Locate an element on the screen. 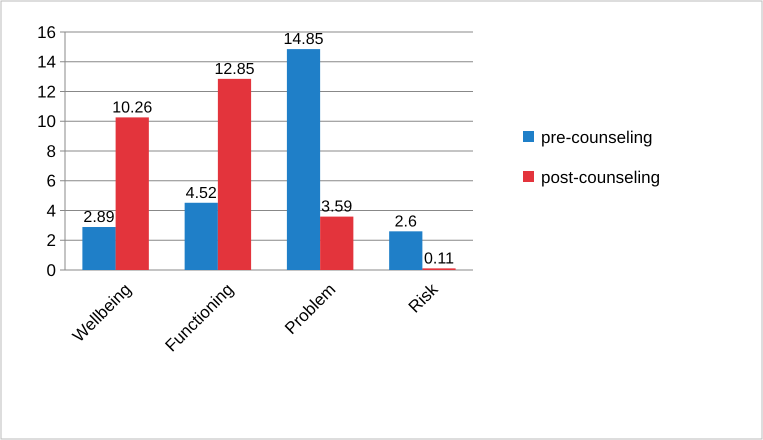 The height and width of the screenshot is (440, 763). y-tick-label: 6 is located at coordinates (51, 181).